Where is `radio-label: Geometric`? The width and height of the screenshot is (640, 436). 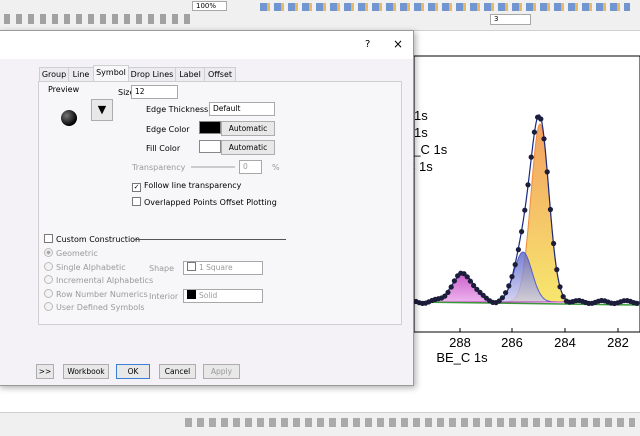 radio-label: Geometric is located at coordinates (77, 253).